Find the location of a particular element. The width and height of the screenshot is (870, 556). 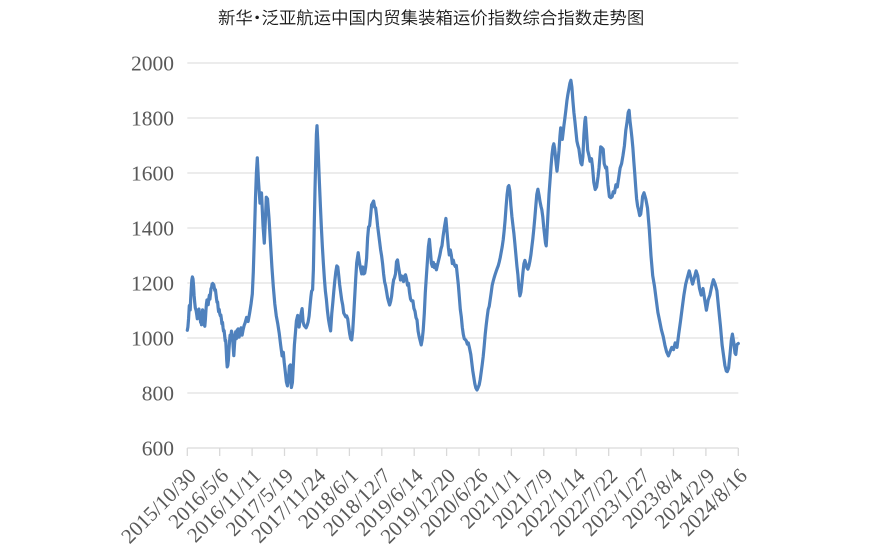

svg-text: 600 is located at coordinates (158, 449).